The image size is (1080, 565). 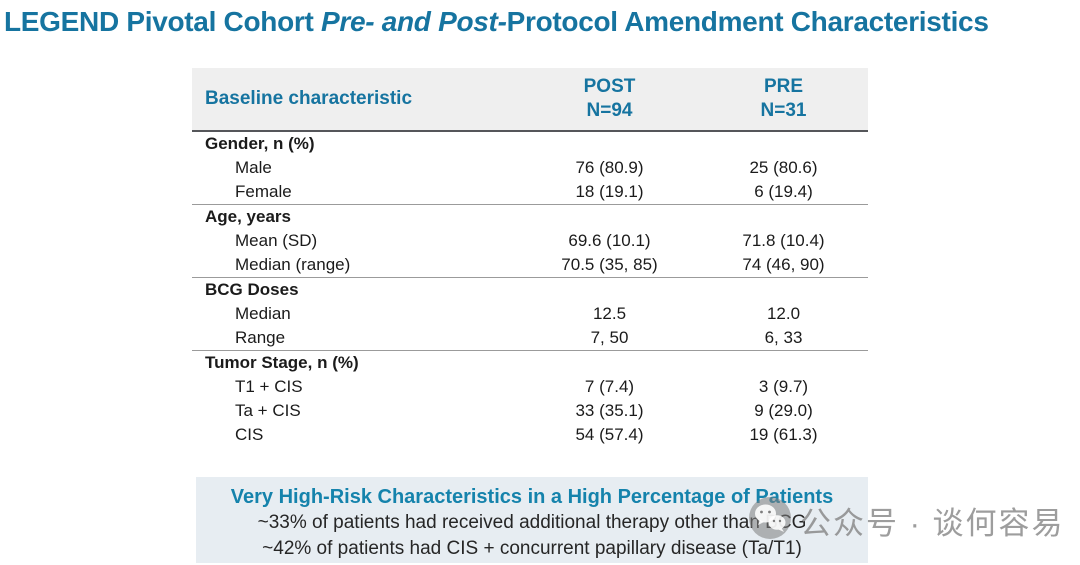 What do you see at coordinates (609, 167) in the screenshot?
I see `row-post-value: 76 (80.9)` at bounding box center [609, 167].